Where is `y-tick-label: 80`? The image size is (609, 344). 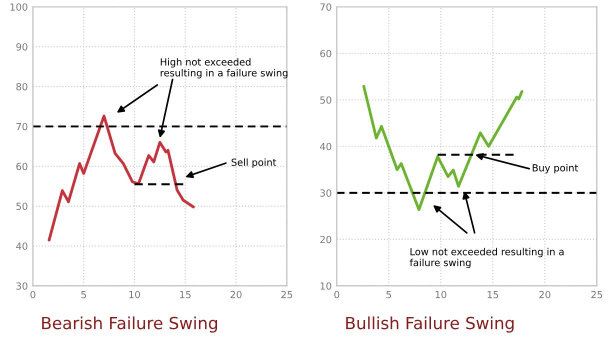 y-tick-label: 80 is located at coordinates (22, 86).